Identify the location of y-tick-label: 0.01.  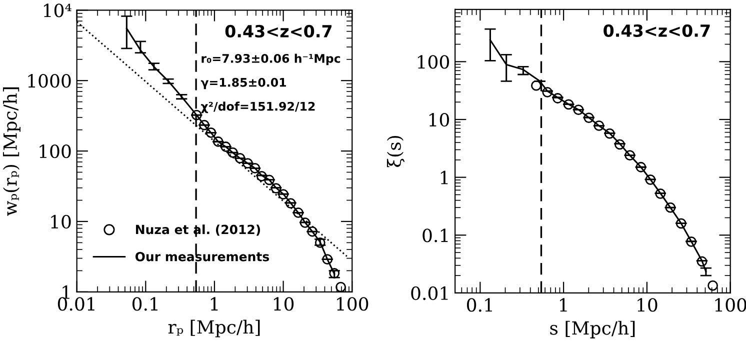
(429, 293).